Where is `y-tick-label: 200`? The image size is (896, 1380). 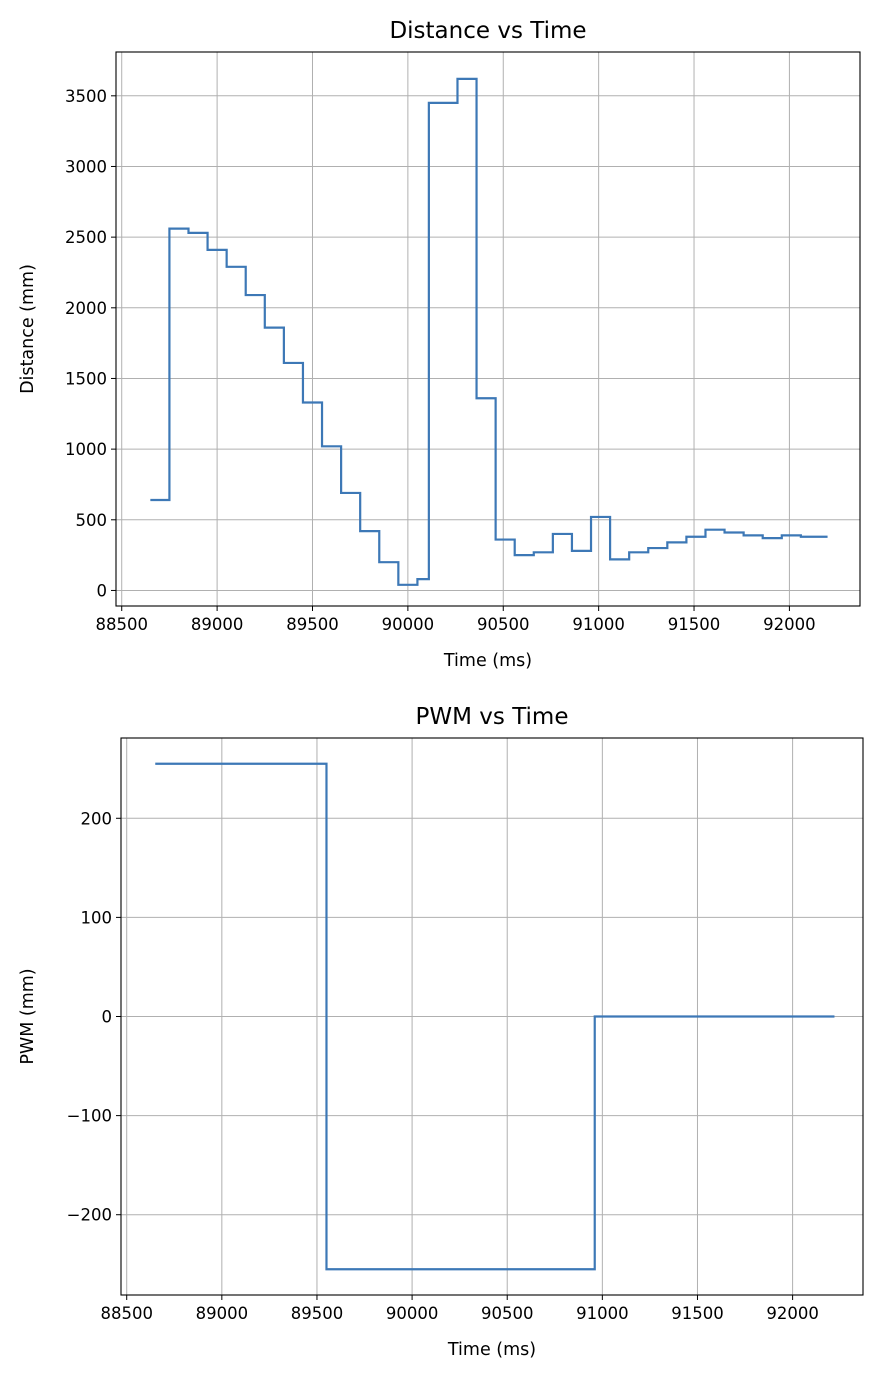
y-tick-label: 200 is located at coordinates (97, 818).